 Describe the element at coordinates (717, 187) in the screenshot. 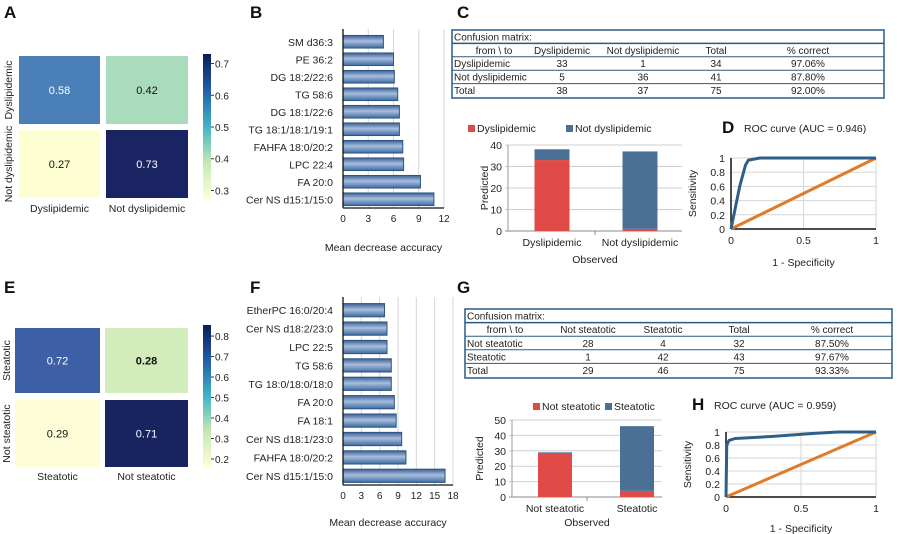

I see `y-tick-label: 0.6` at that location.